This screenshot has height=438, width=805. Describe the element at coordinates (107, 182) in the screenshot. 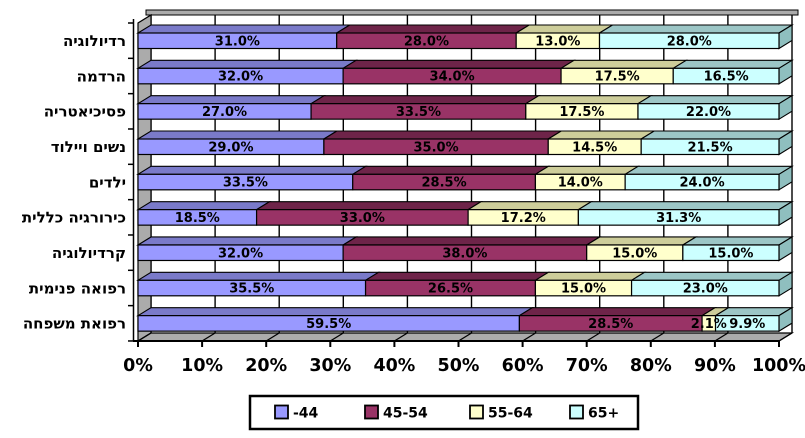

I see `category-label: ילדים` at that location.